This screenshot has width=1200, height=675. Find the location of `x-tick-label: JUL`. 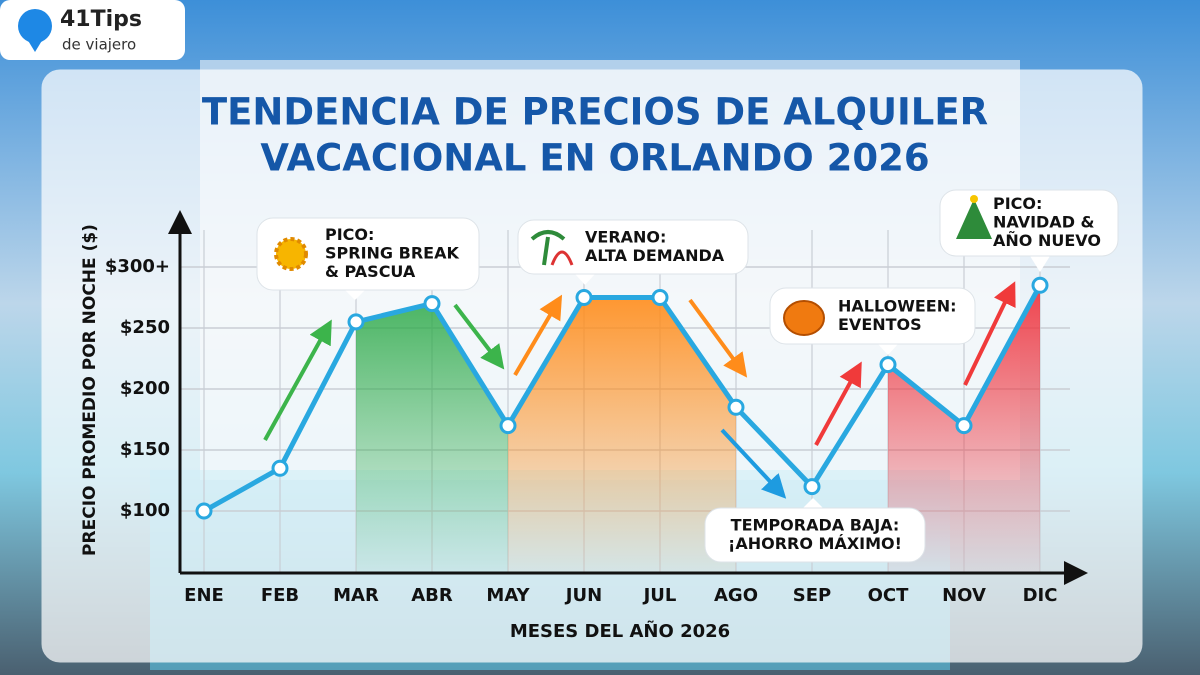

x-tick-label: JUL is located at coordinates (659, 595).